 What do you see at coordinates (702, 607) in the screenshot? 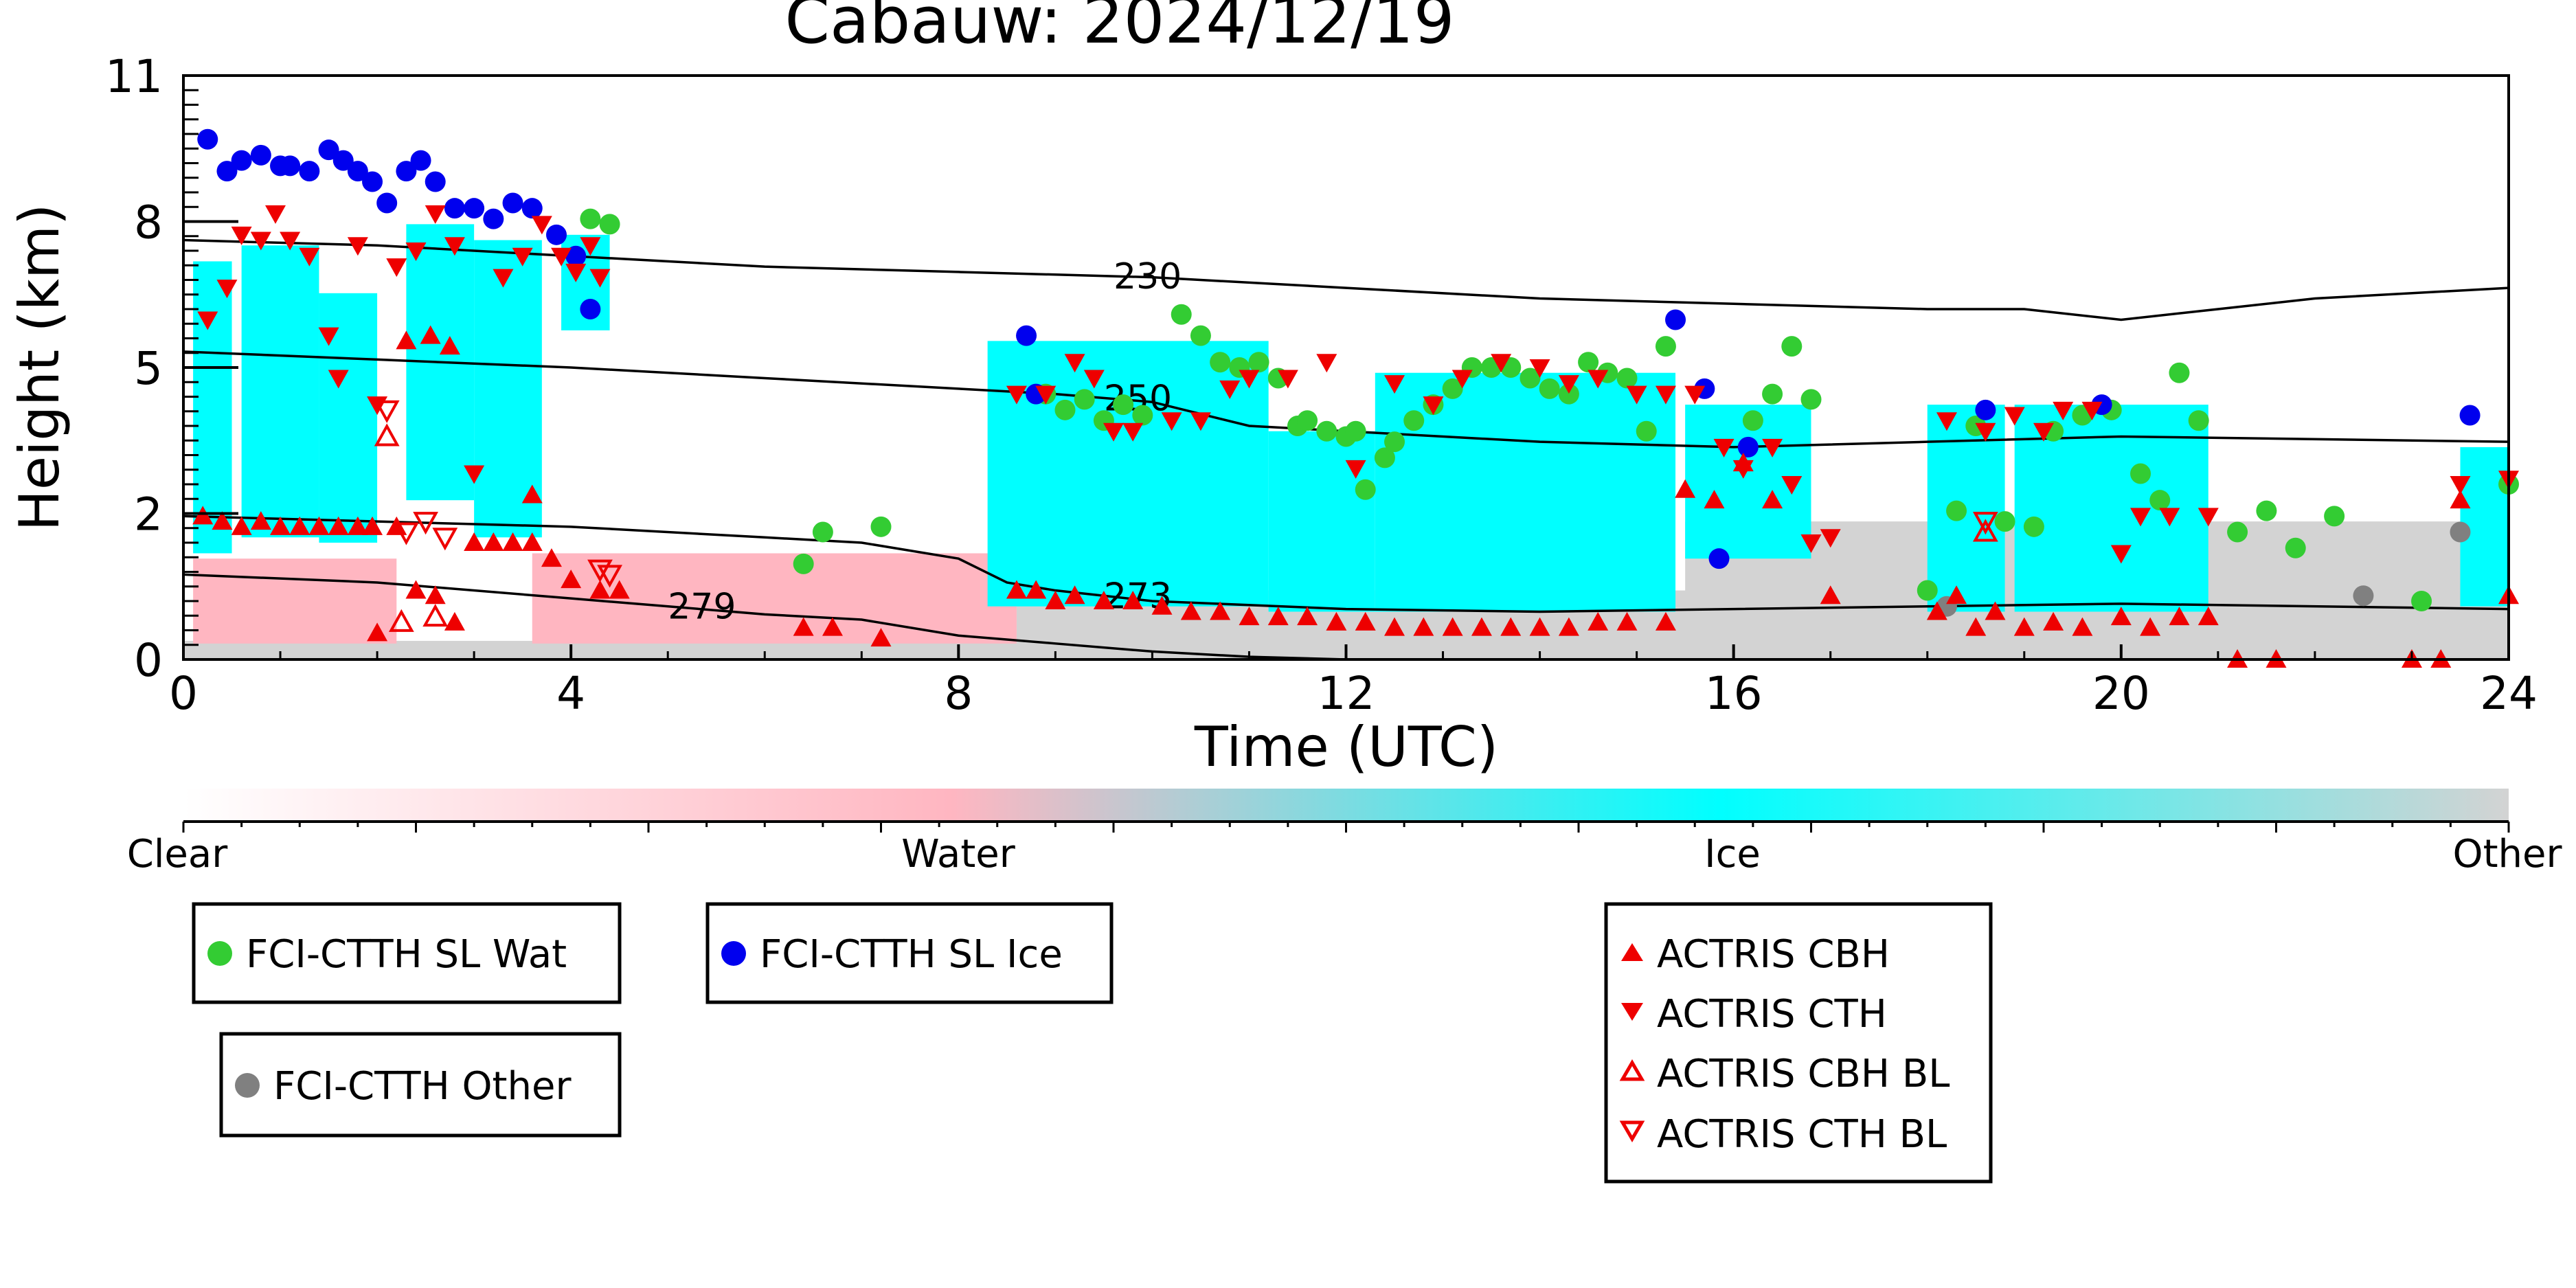
I see `contour-label-279: 279` at bounding box center [702, 607].